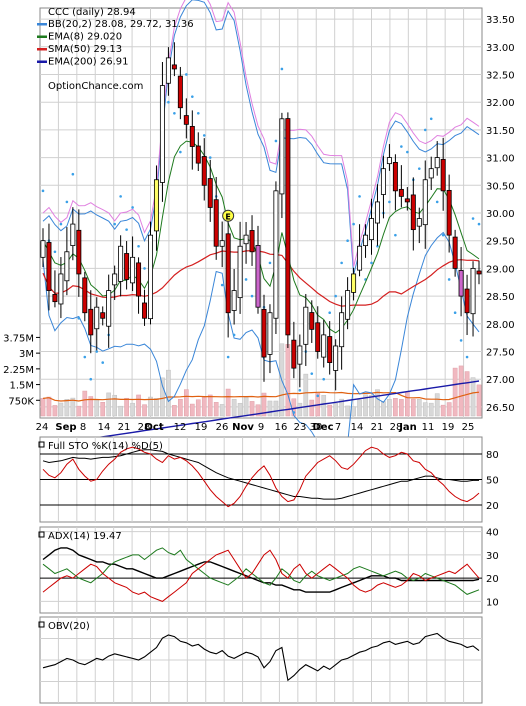  I want to click on x-tick-label: 24, so click(42, 427).